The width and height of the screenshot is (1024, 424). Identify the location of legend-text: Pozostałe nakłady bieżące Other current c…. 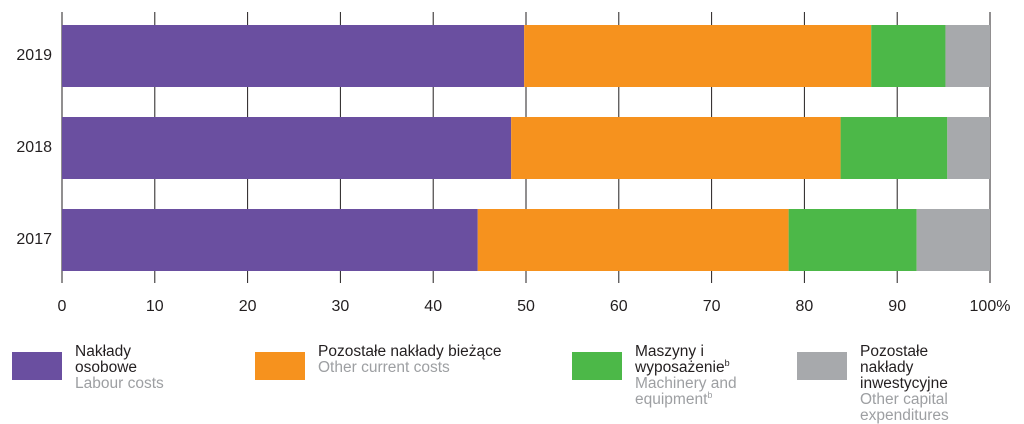
(416, 362).